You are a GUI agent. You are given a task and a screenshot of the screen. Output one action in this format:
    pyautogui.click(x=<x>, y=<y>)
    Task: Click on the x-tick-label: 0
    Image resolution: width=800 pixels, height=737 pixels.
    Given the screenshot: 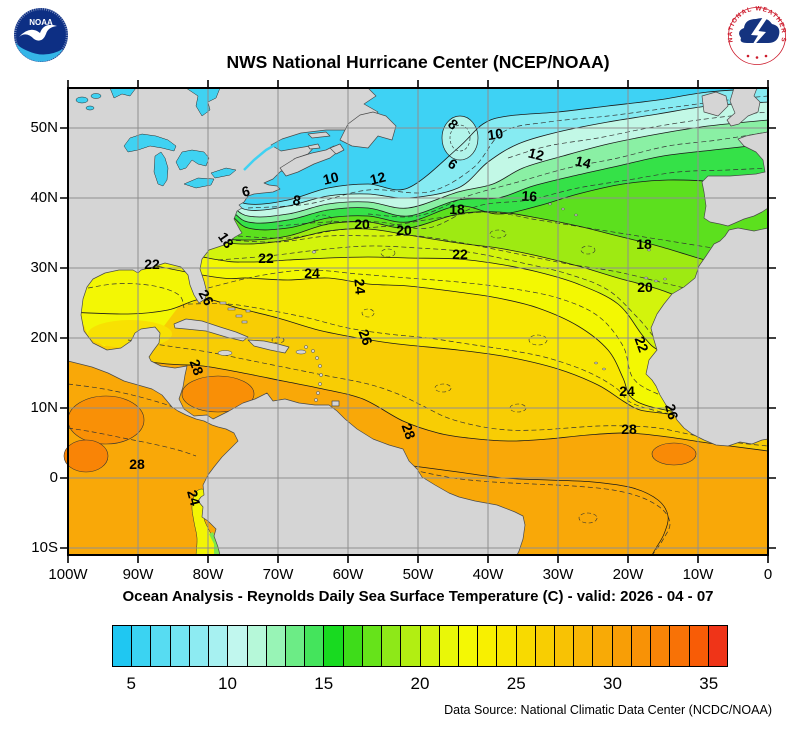 What is the action you would take?
    pyautogui.click(x=768, y=574)
    